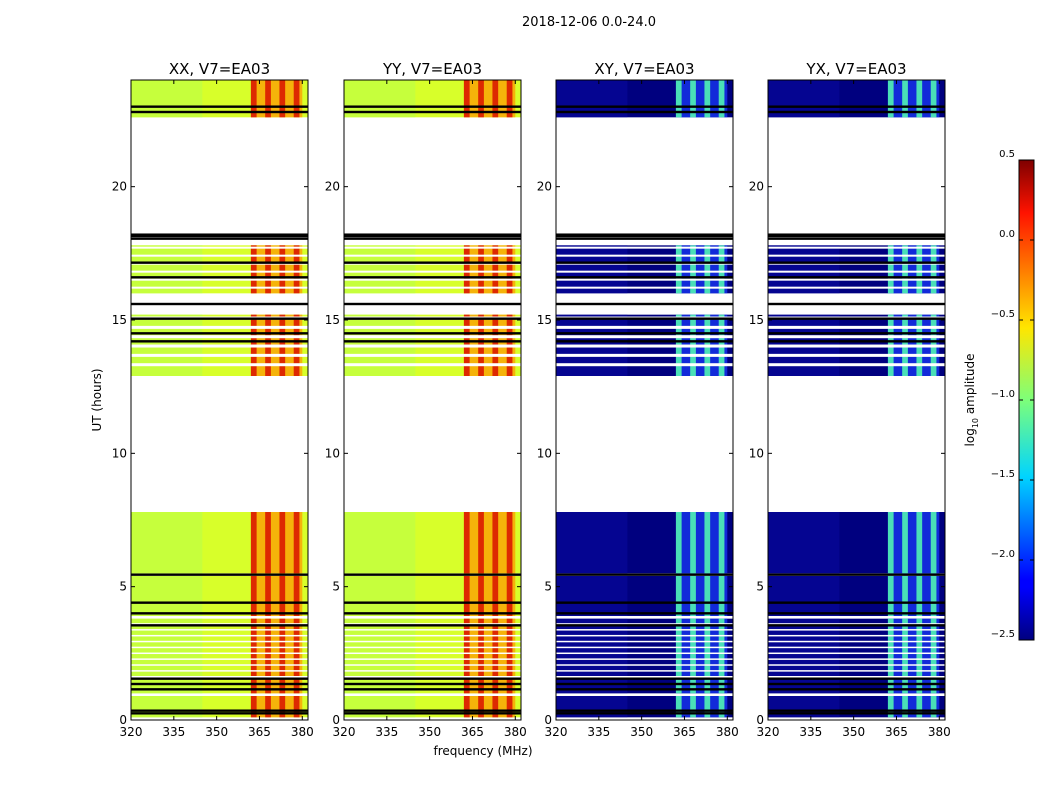 This screenshot has width=1050, height=800. Describe the element at coordinates (644, 69) in the screenshot. I see `panel-title: XY, V7=EA03` at that location.